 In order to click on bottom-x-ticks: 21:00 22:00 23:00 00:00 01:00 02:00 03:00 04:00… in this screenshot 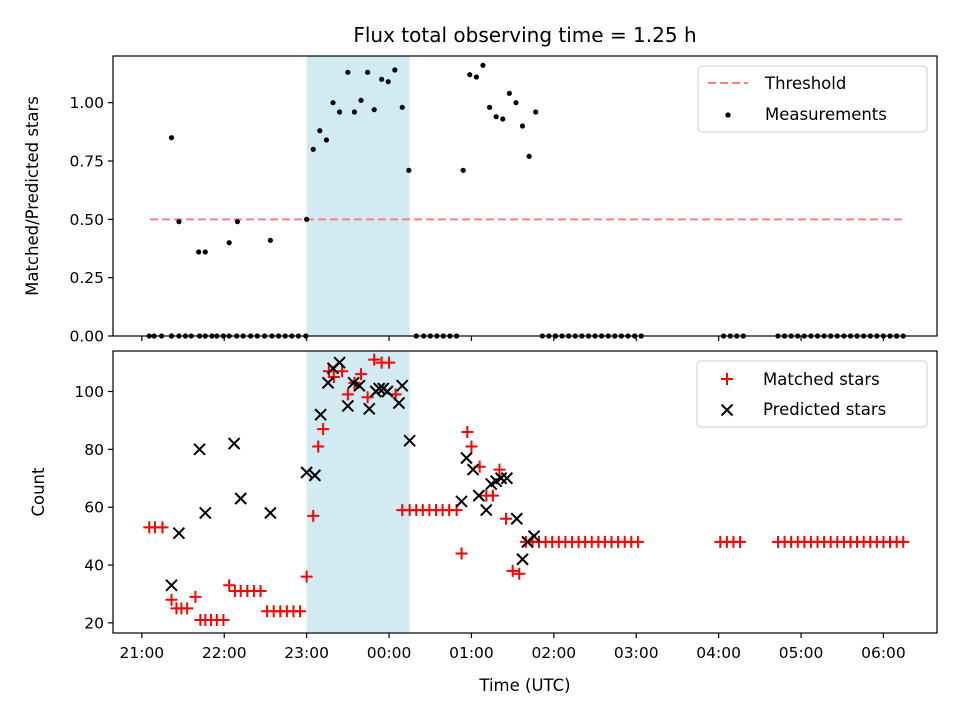, I will do `click(513, 647)`.